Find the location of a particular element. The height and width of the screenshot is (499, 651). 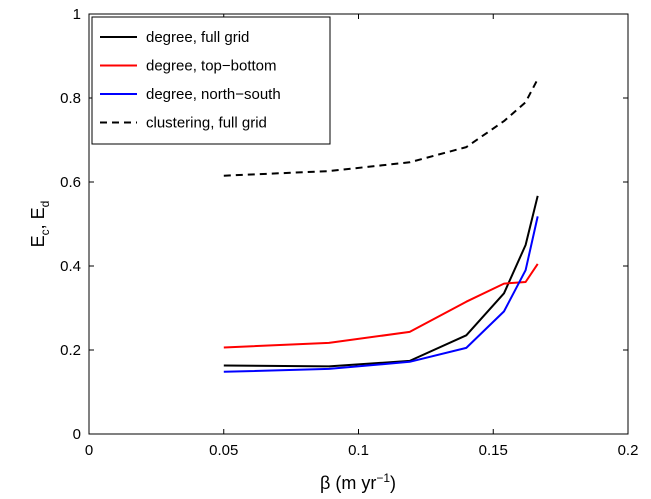

x-tick-label: 0.15 is located at coordinates (493, 450).